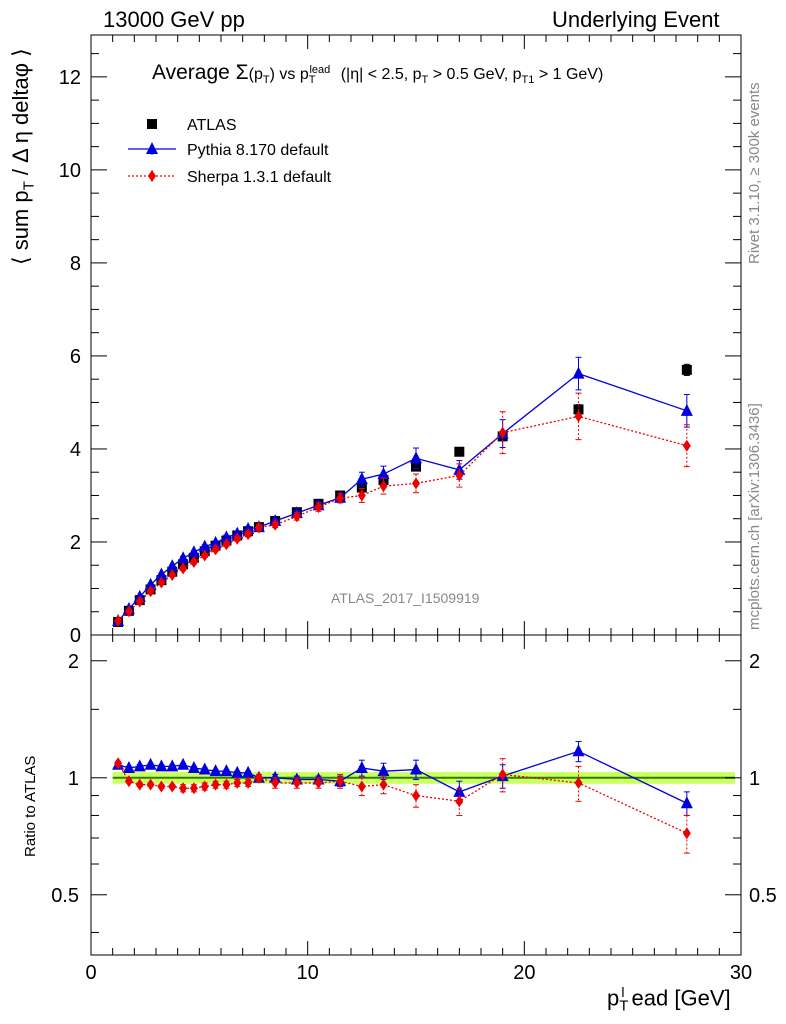  I want to click on legend-pythia-label: Pythia 8.170 default, so click(258, 150).